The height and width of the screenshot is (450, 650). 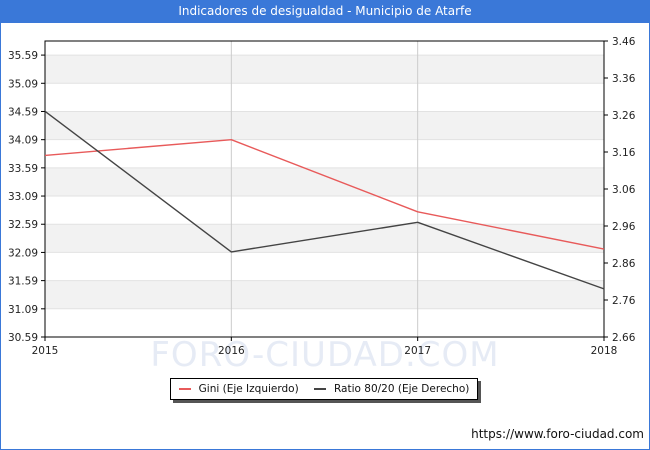 What do you see at coordinates (604, 351) in the screenshot?
I see `x-tick-label: 2018` at bounding box center [604, 351].